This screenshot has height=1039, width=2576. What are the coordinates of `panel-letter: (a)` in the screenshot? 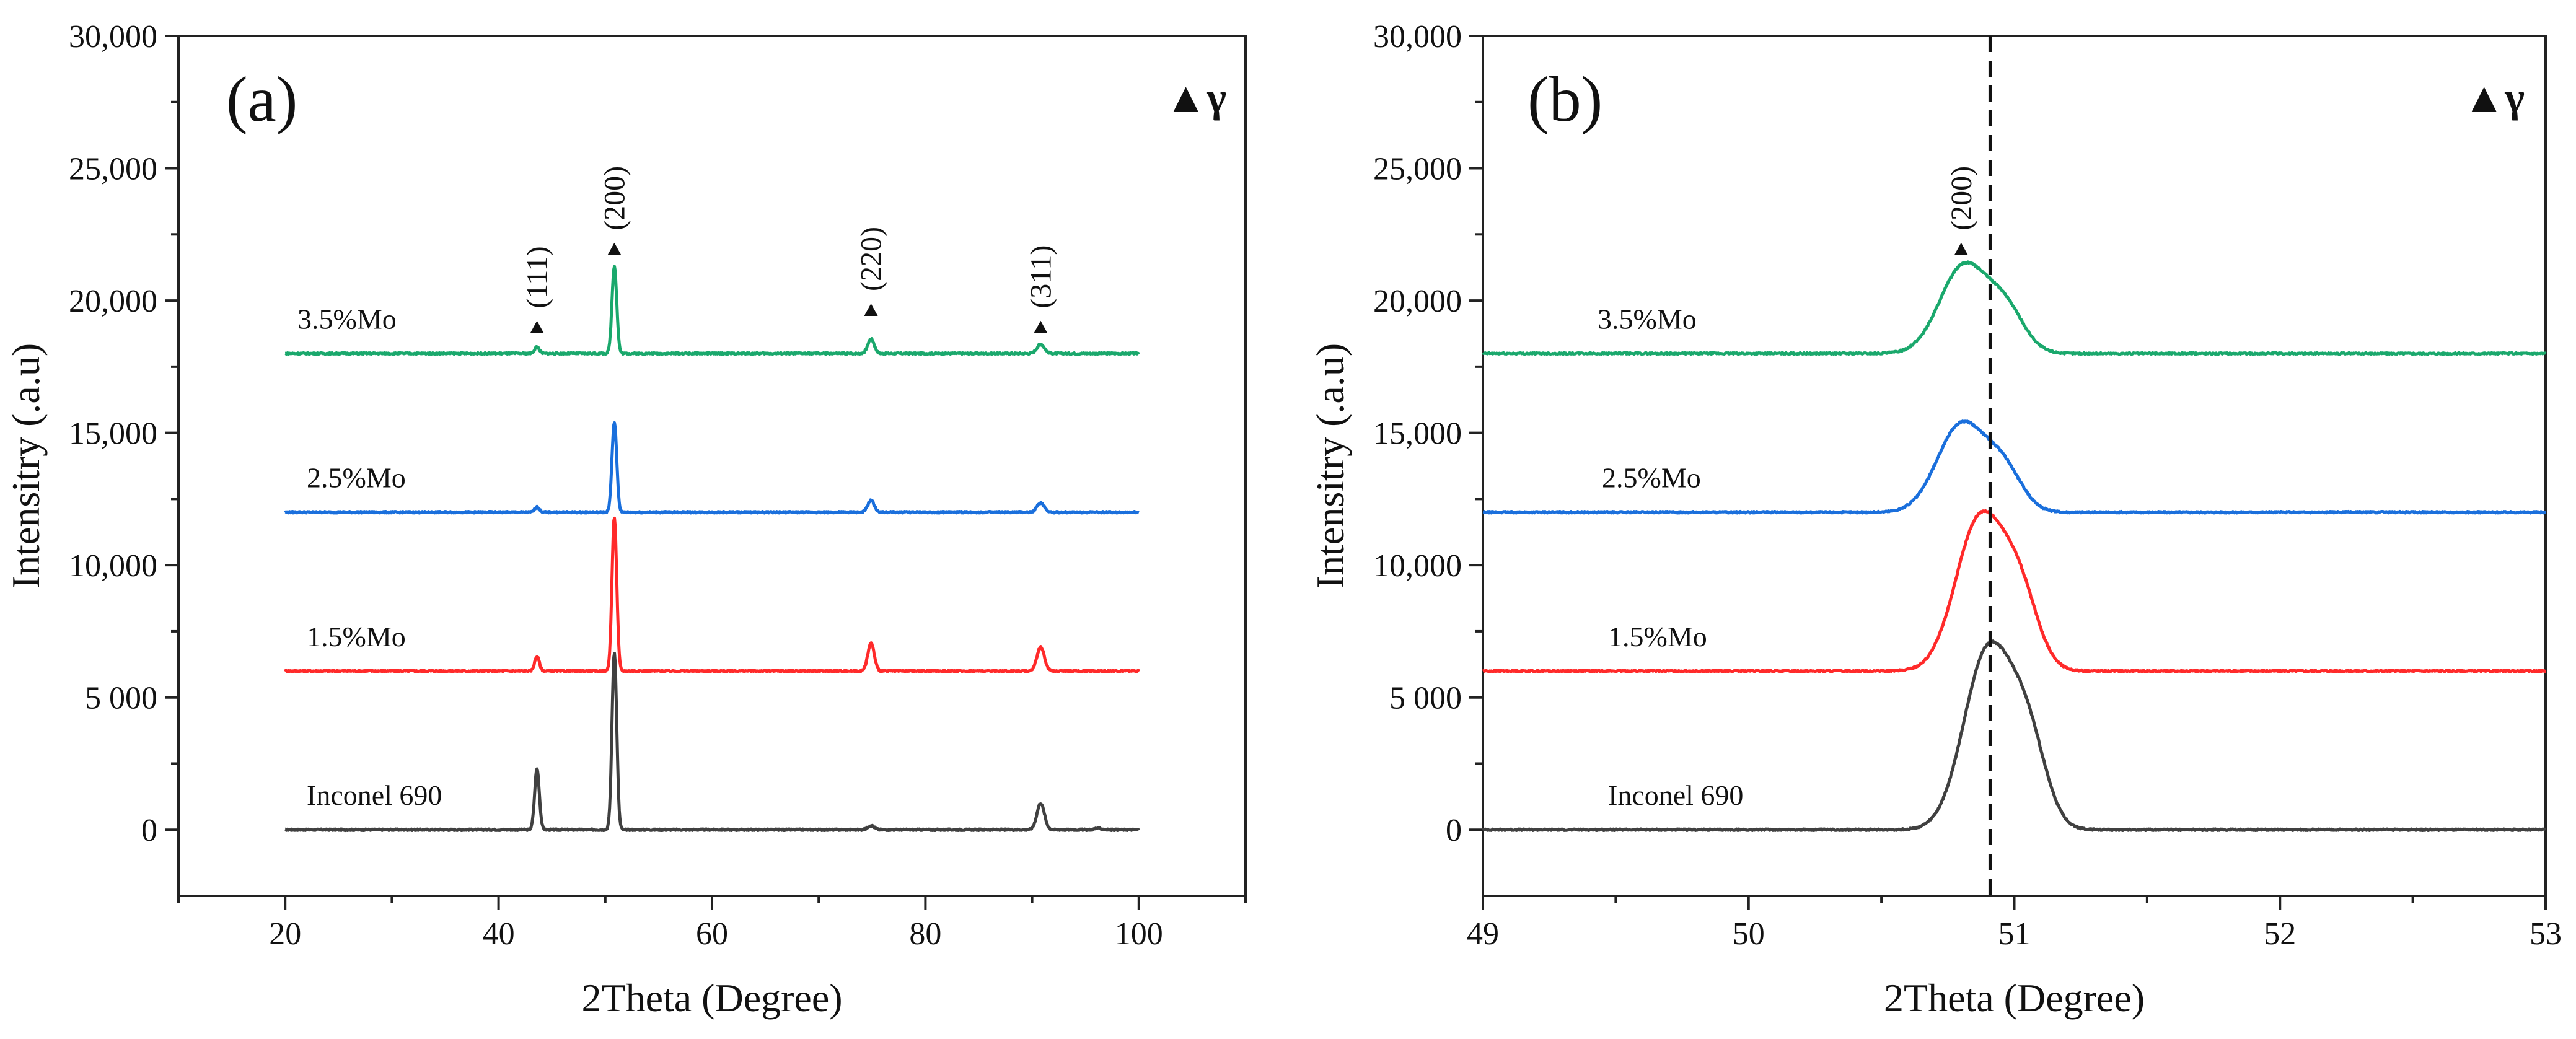 It's located at (261, 99).